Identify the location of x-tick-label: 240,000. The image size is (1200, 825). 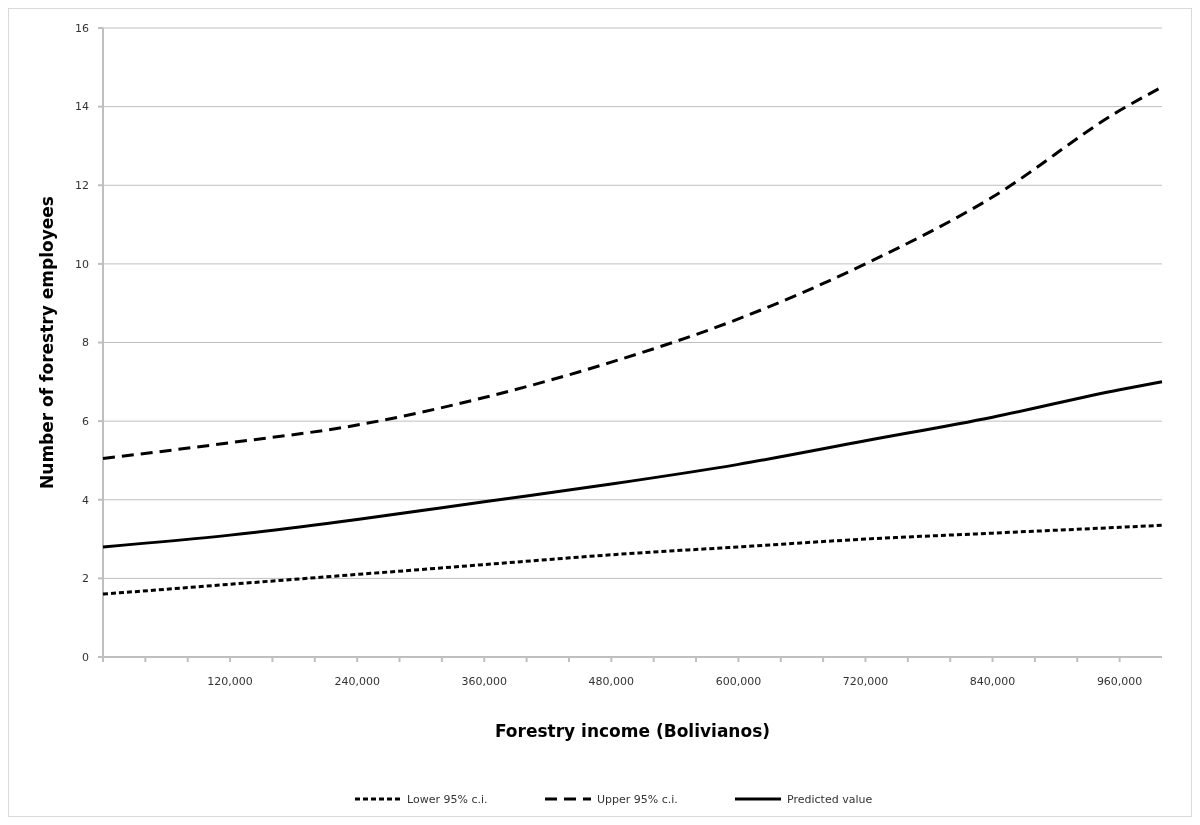
(357, 681).